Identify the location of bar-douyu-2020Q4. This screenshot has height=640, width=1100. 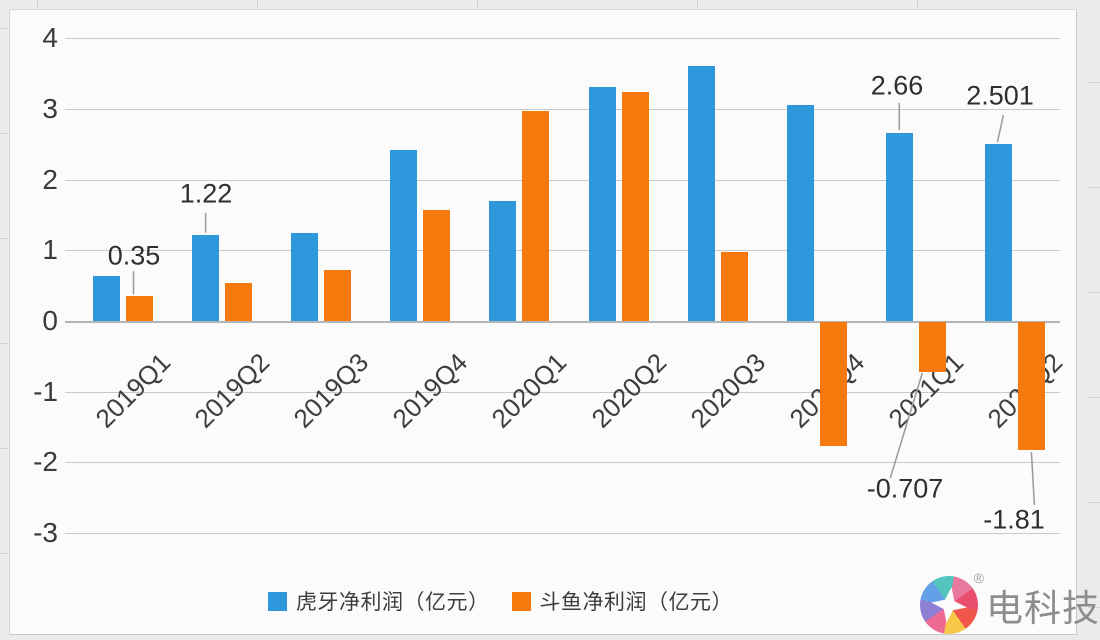
(833, 384).